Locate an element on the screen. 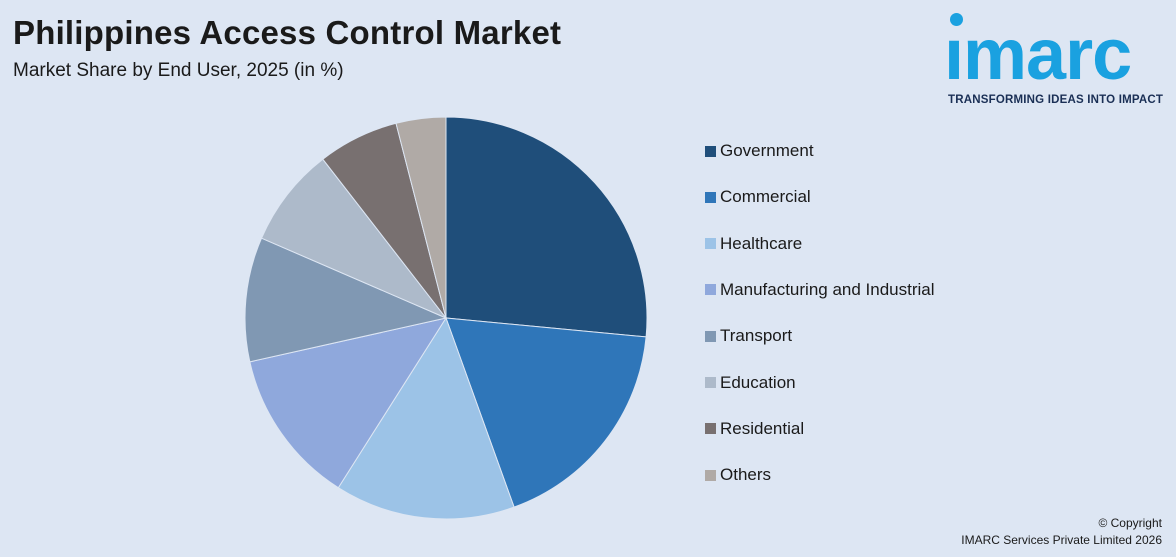  legend-item-transport: Transport is located at coordinates (748, 336).